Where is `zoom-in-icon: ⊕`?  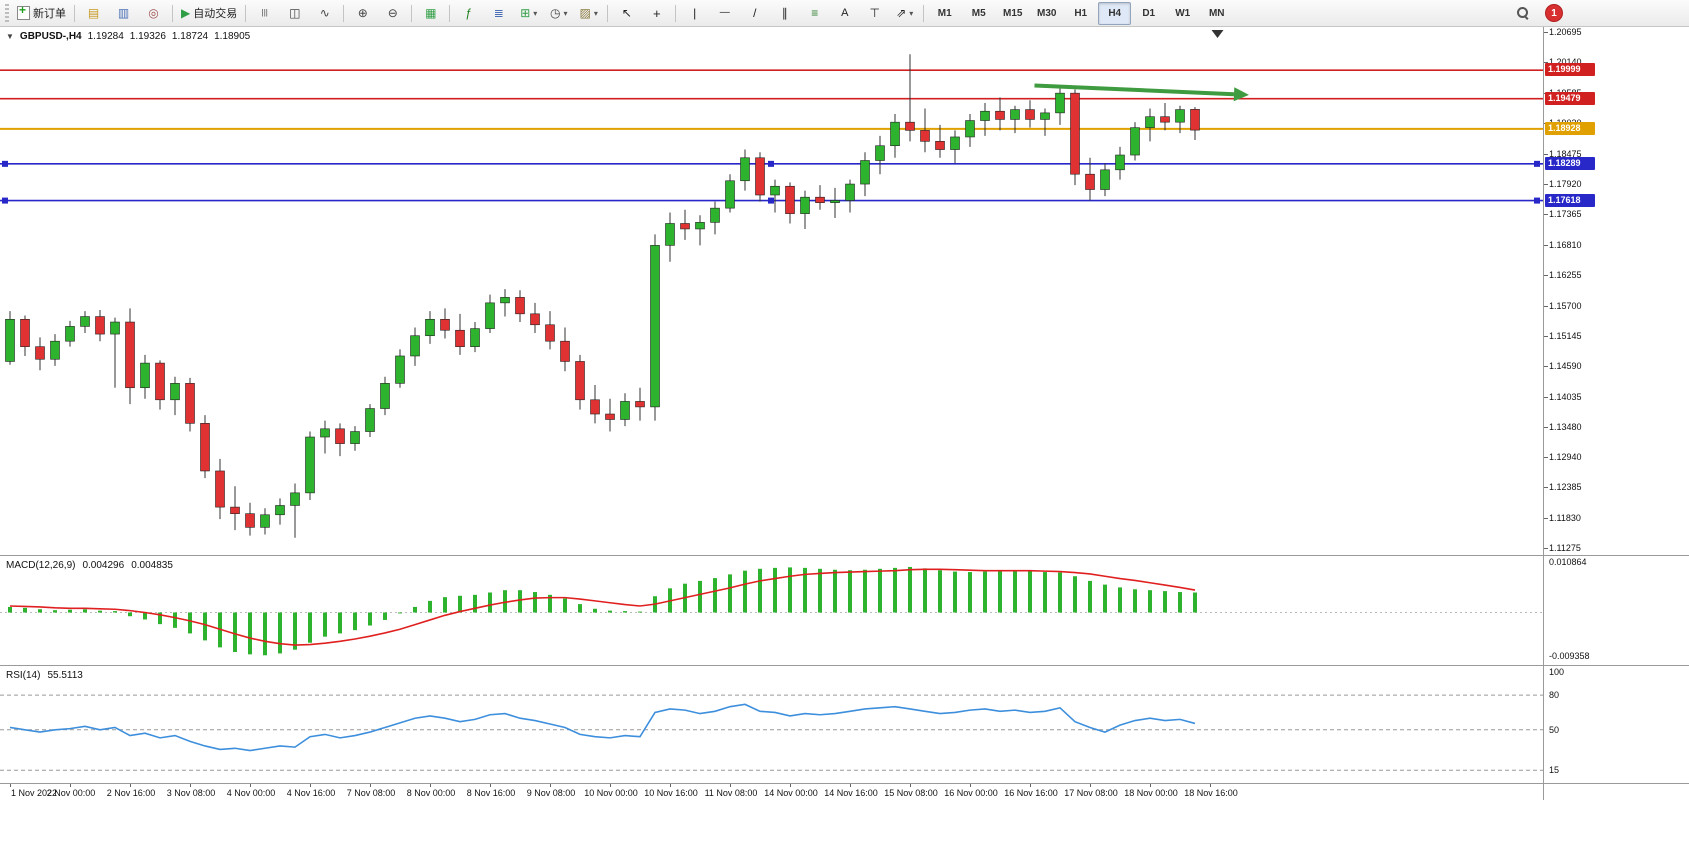 zoom-in-icon: ⊕ is located at coordinates (362, 13).